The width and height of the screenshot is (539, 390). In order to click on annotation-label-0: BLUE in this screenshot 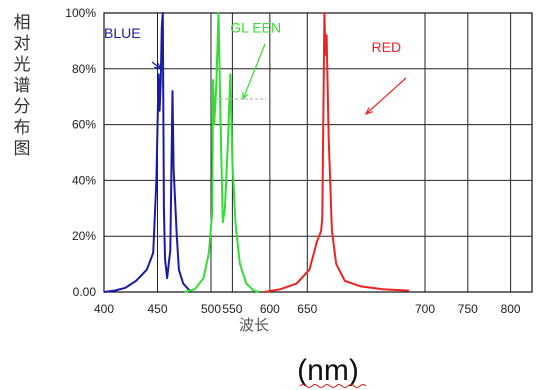, I will do `click(122, 33)`.